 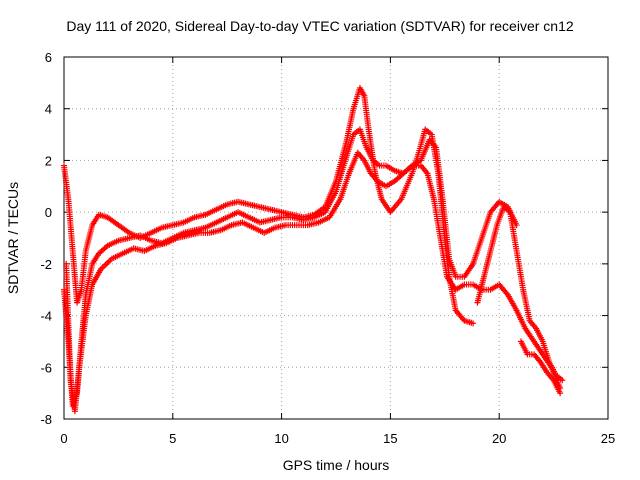 What do you see at coordinates (48, 109) in the screenshot?
I see `y-tick-label: 4` at bounding box center [48, 109].